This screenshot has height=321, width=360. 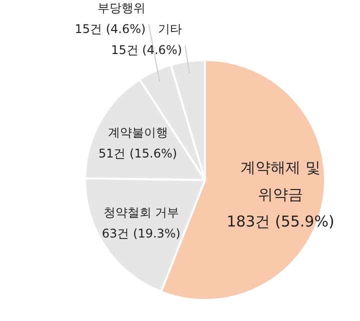 What do you see at coordinates (170, 29) in the screenshot?
I see `slice-label: 기타` at bounding box center [170, 29].